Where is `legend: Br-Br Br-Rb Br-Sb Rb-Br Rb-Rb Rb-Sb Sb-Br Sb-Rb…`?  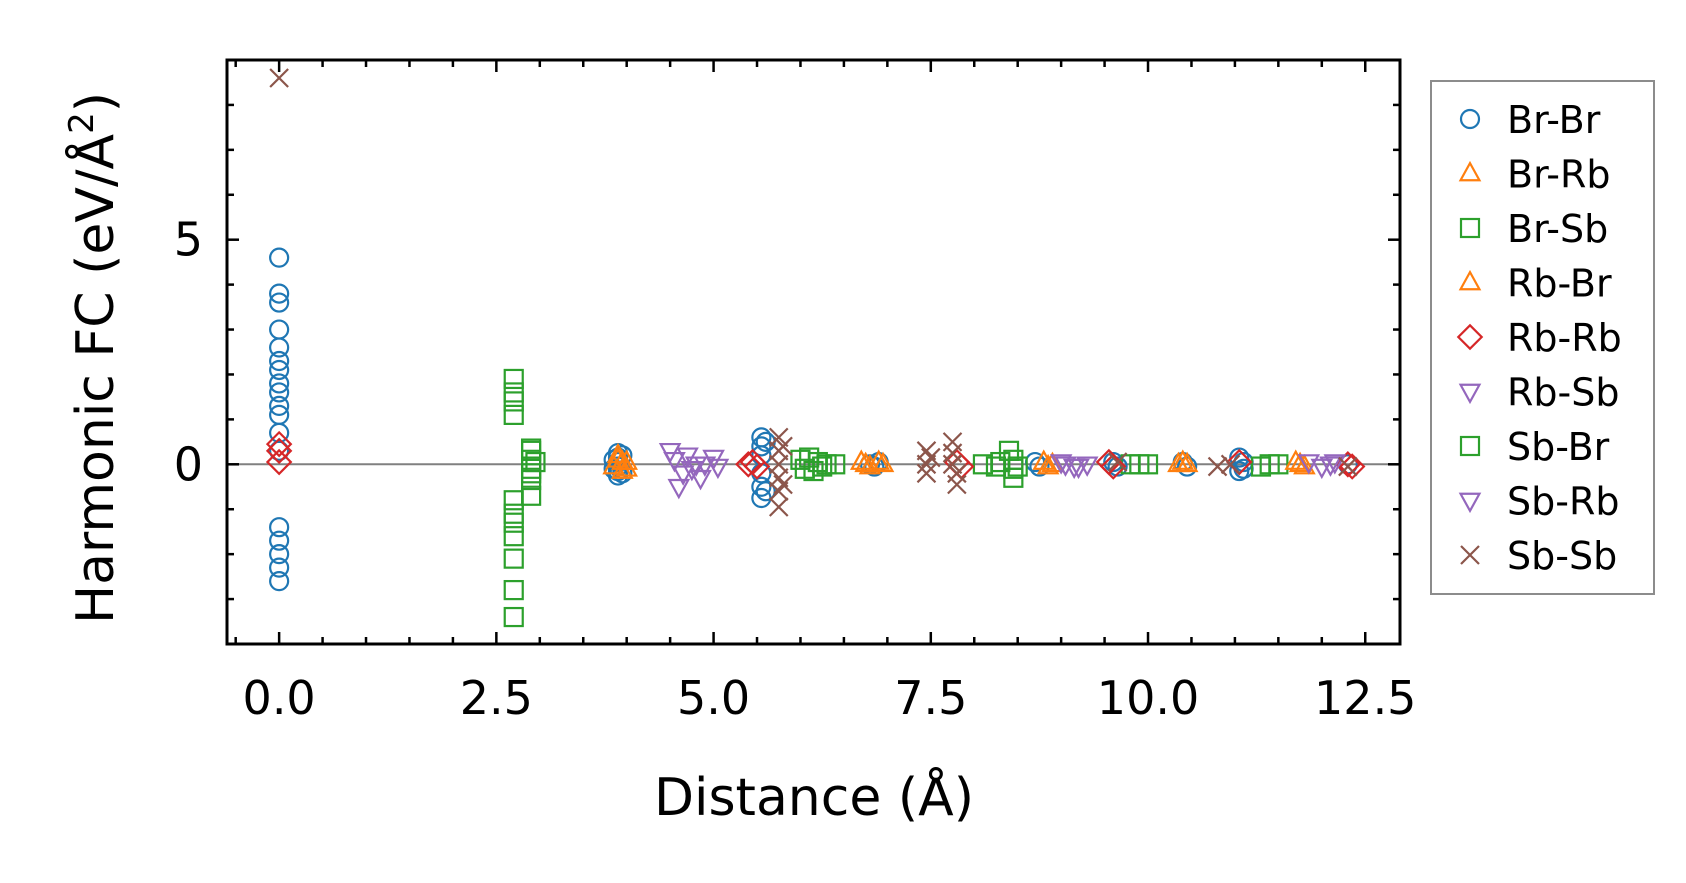
legend: Br-Br Br-Rb Br-Sb Rb-Br Rb-Rb Rb-Sb Sb-Br Sb-Rb… is located at coordinates (1542, 337).